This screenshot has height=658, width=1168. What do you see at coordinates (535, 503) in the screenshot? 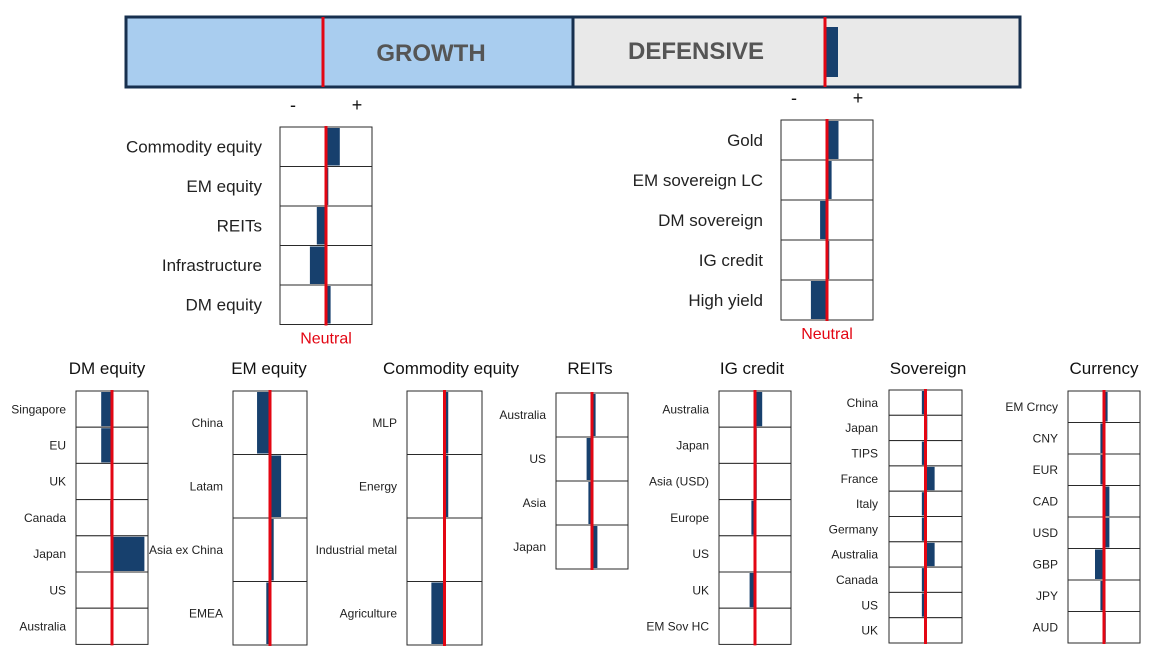
I see `category-label: Asia` at bounding box center [535, 503].